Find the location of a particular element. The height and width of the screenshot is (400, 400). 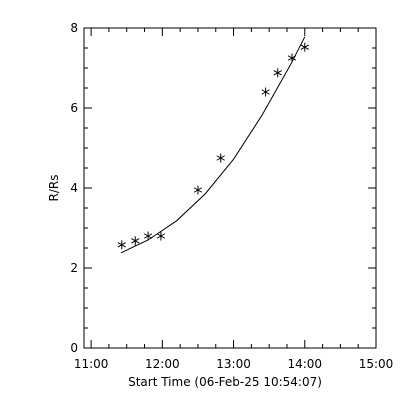

x-tick-label: 14:00 is located at coordinates (304, 364).